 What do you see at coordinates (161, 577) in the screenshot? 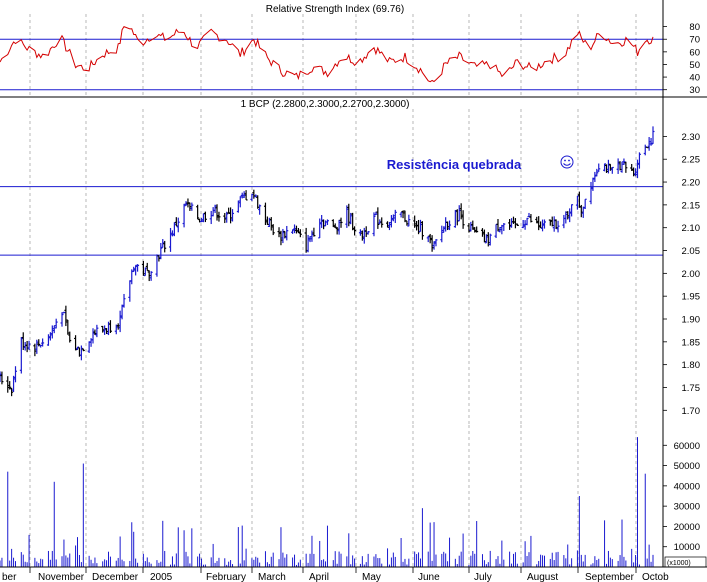
I see `month-label: 2005` at bounding box center [161, 577].